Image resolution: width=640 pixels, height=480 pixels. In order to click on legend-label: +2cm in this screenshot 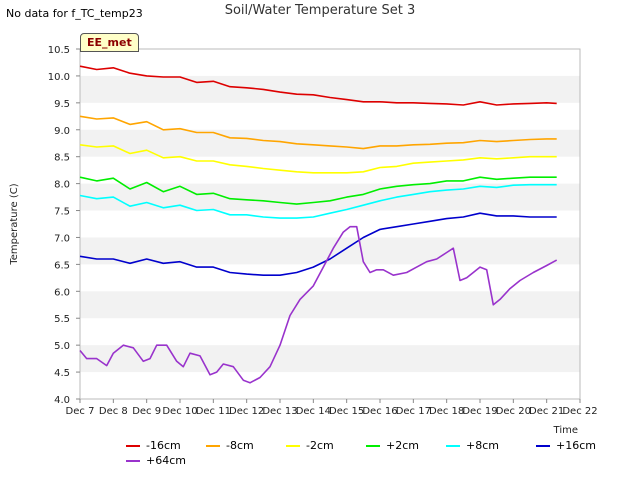, I will do `click(402, 445)`.